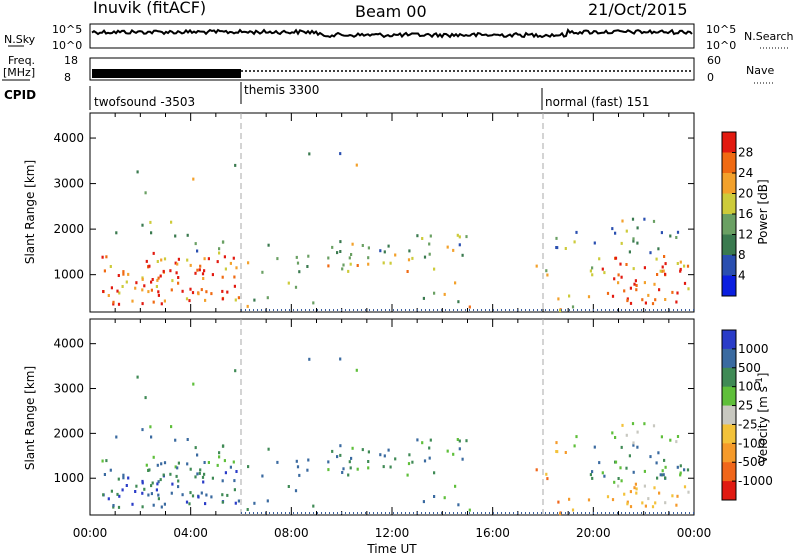 Image resolution: width=800 pixels, height=554 pixels. What do you see at coordinates (763, 375) in the screenshot?
I see `velocity-colorbar-label-close: ]` at bounding box center [763, 375].